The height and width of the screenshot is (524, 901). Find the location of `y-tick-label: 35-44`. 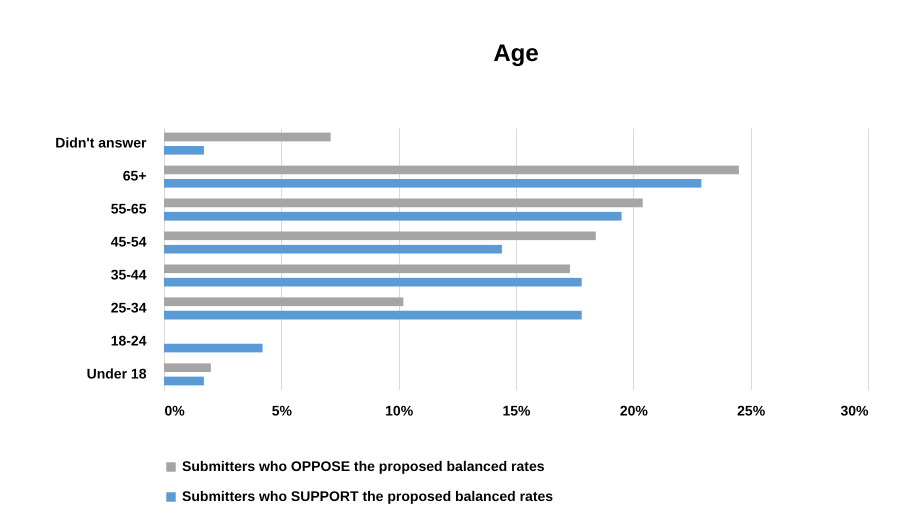

y-tick-label: 35-44 is located at coordinates (128, 274).